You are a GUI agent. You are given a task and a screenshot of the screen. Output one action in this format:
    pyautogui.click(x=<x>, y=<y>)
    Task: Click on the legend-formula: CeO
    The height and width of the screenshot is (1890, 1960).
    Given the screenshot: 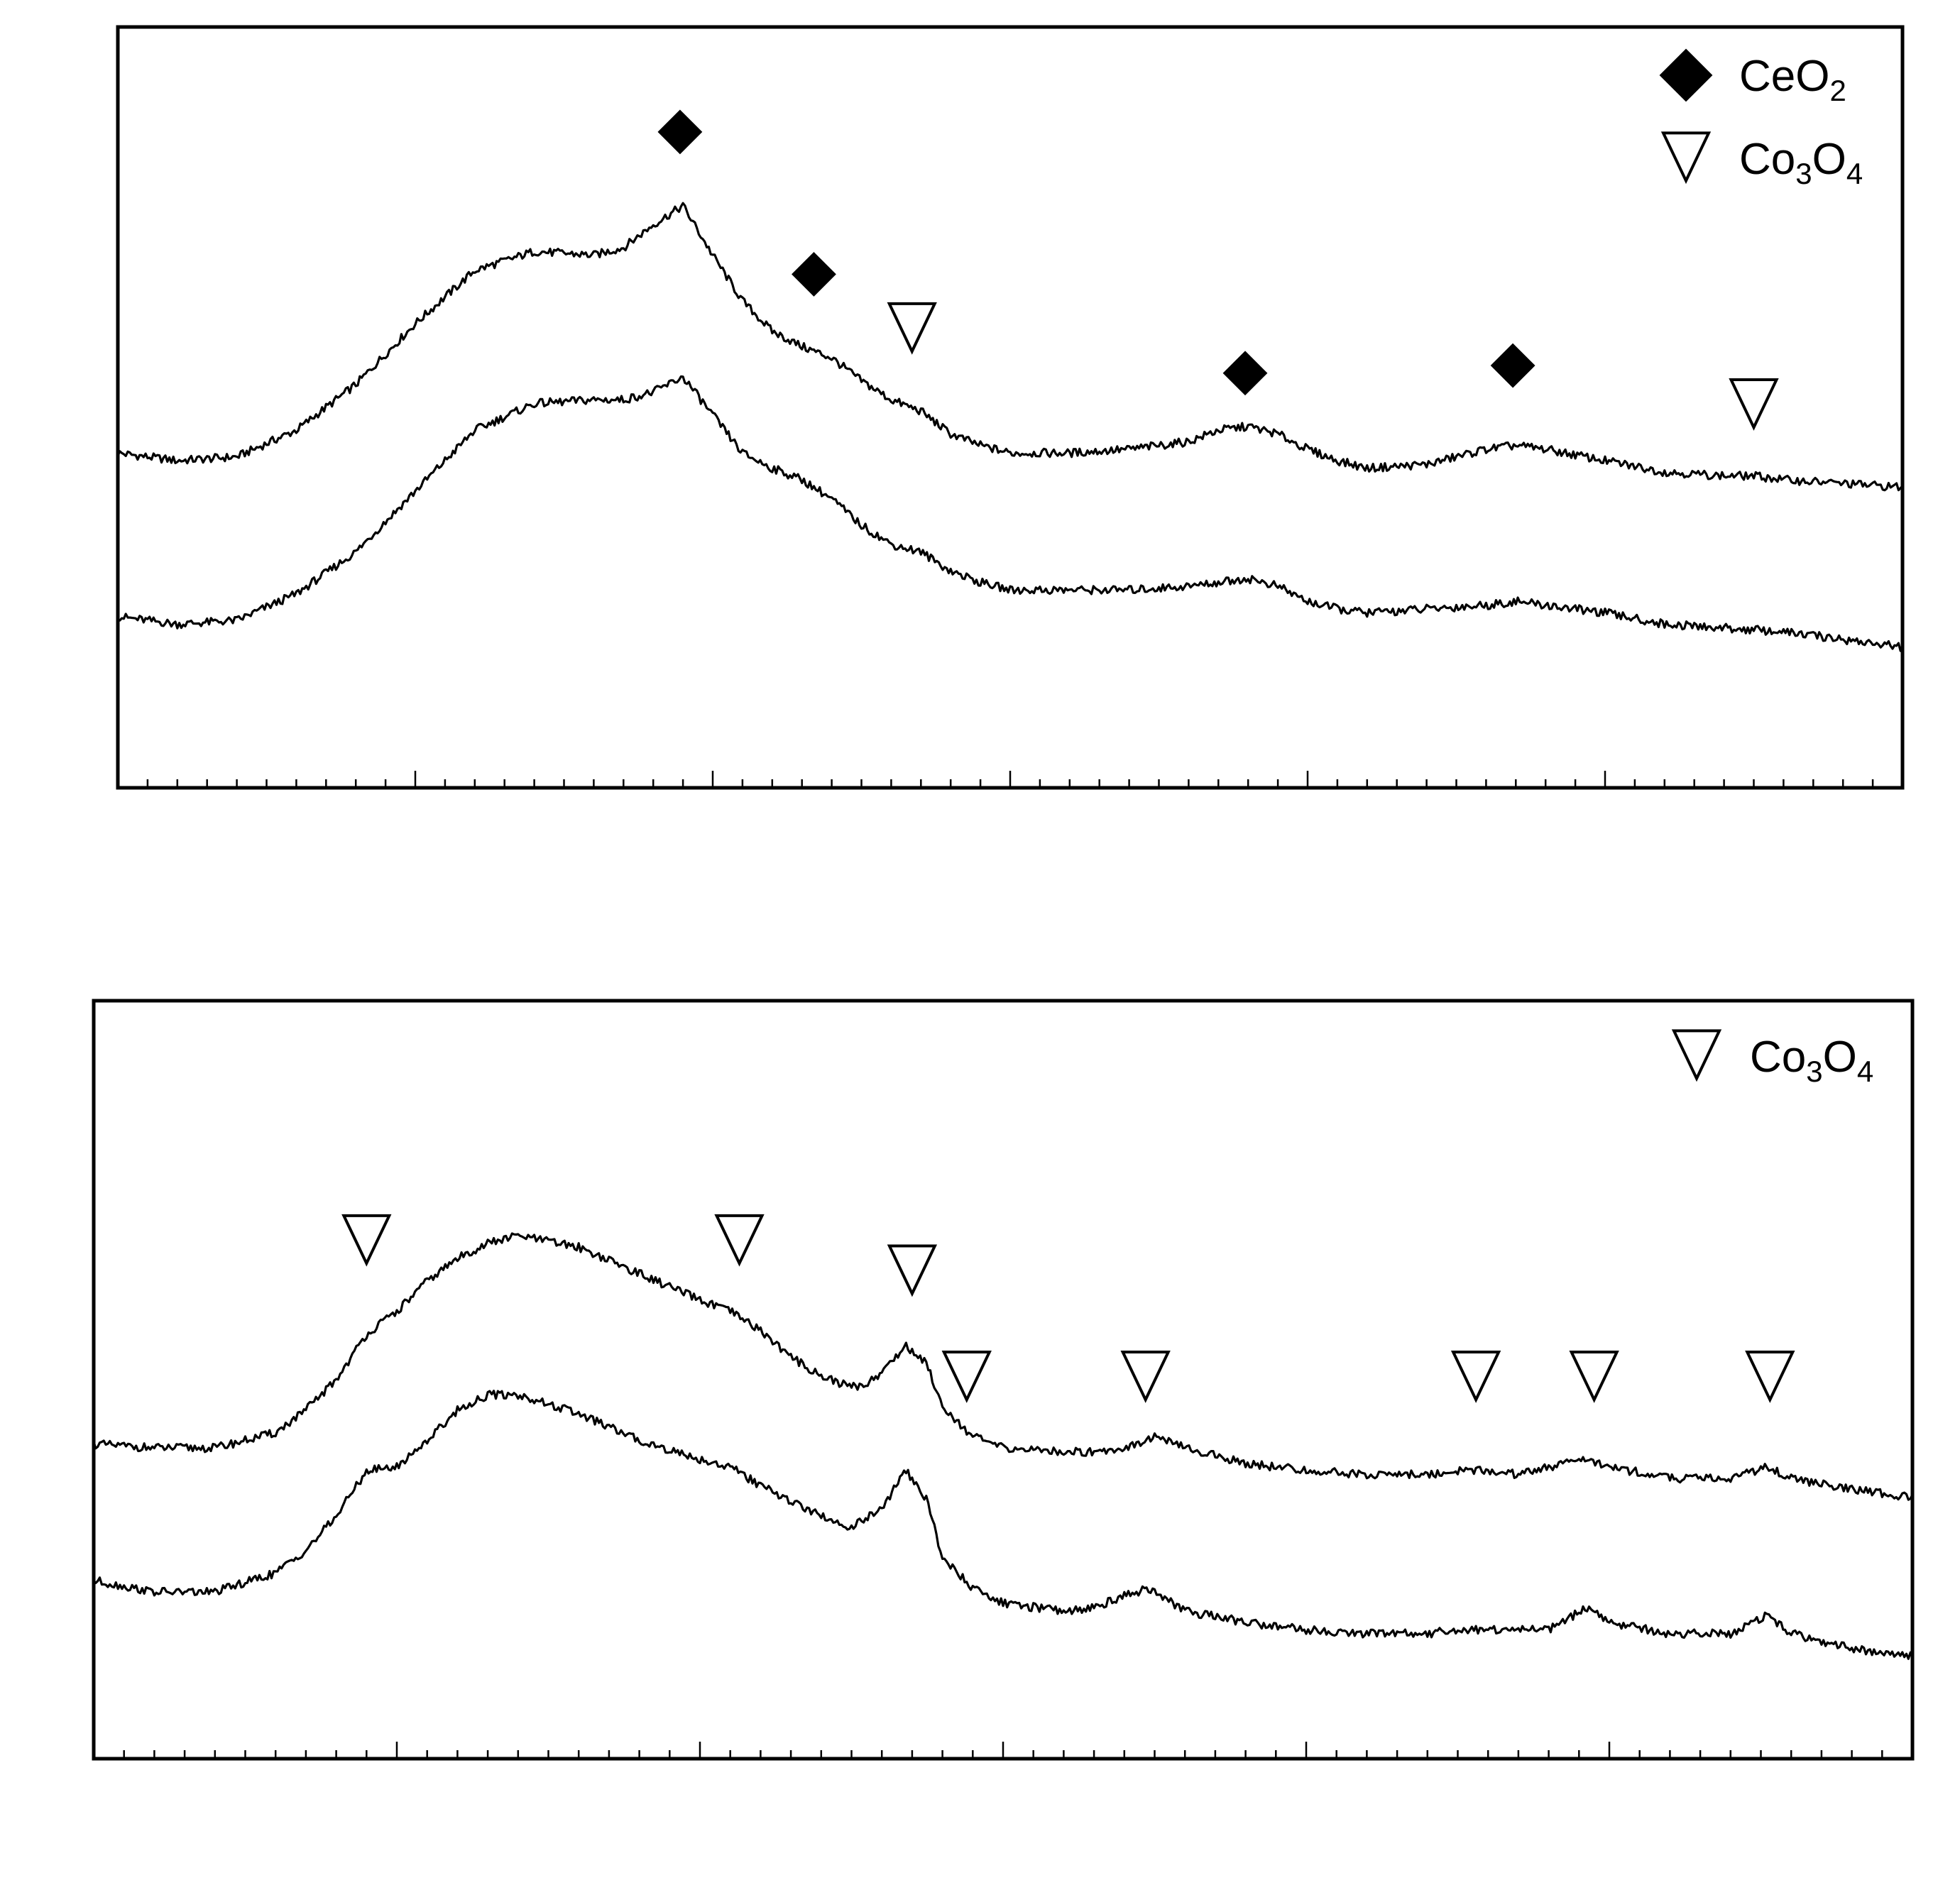 What is the action you would take?
    pyautogui.click(x=1784, y=76)
    